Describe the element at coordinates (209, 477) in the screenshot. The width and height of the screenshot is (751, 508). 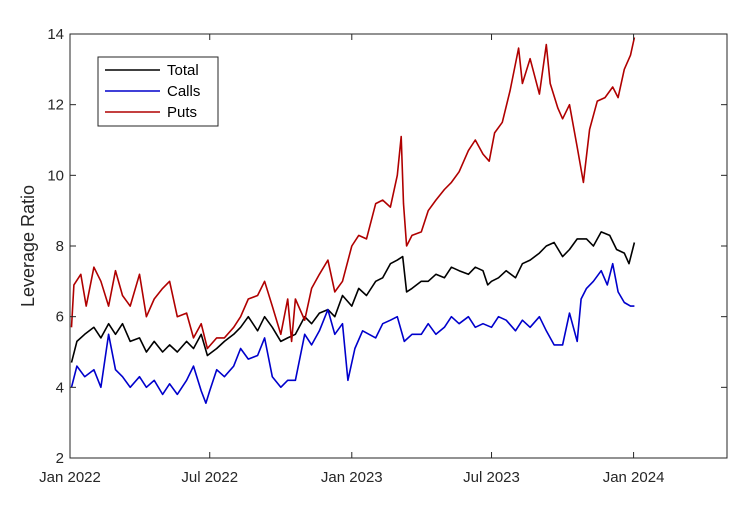
I see `x-tick-label: Jul 2022` at that location.